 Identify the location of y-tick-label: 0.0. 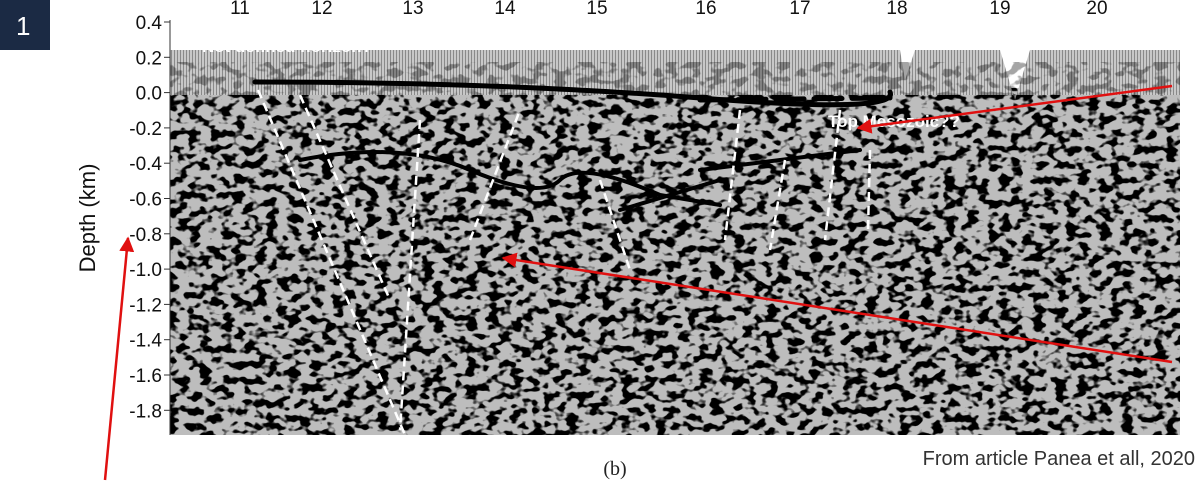
(149, 94).